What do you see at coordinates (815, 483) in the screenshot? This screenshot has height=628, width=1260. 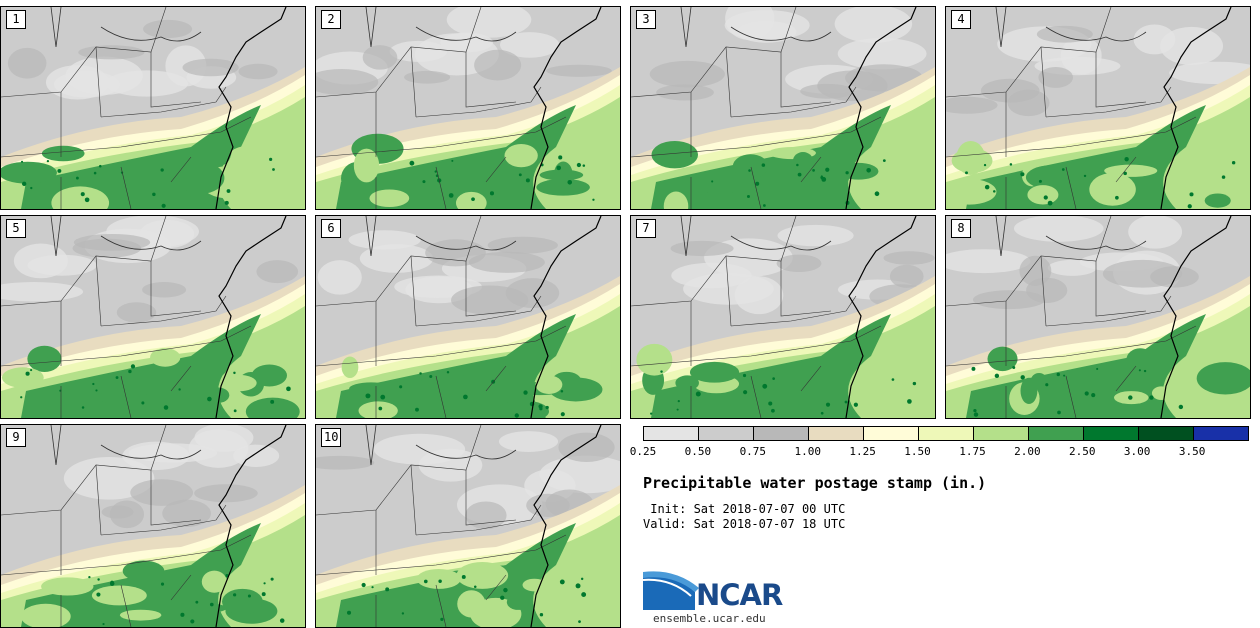 I see `plot-title: Precipitable water postage stamp (in.)` at bounding box center [815, 483].